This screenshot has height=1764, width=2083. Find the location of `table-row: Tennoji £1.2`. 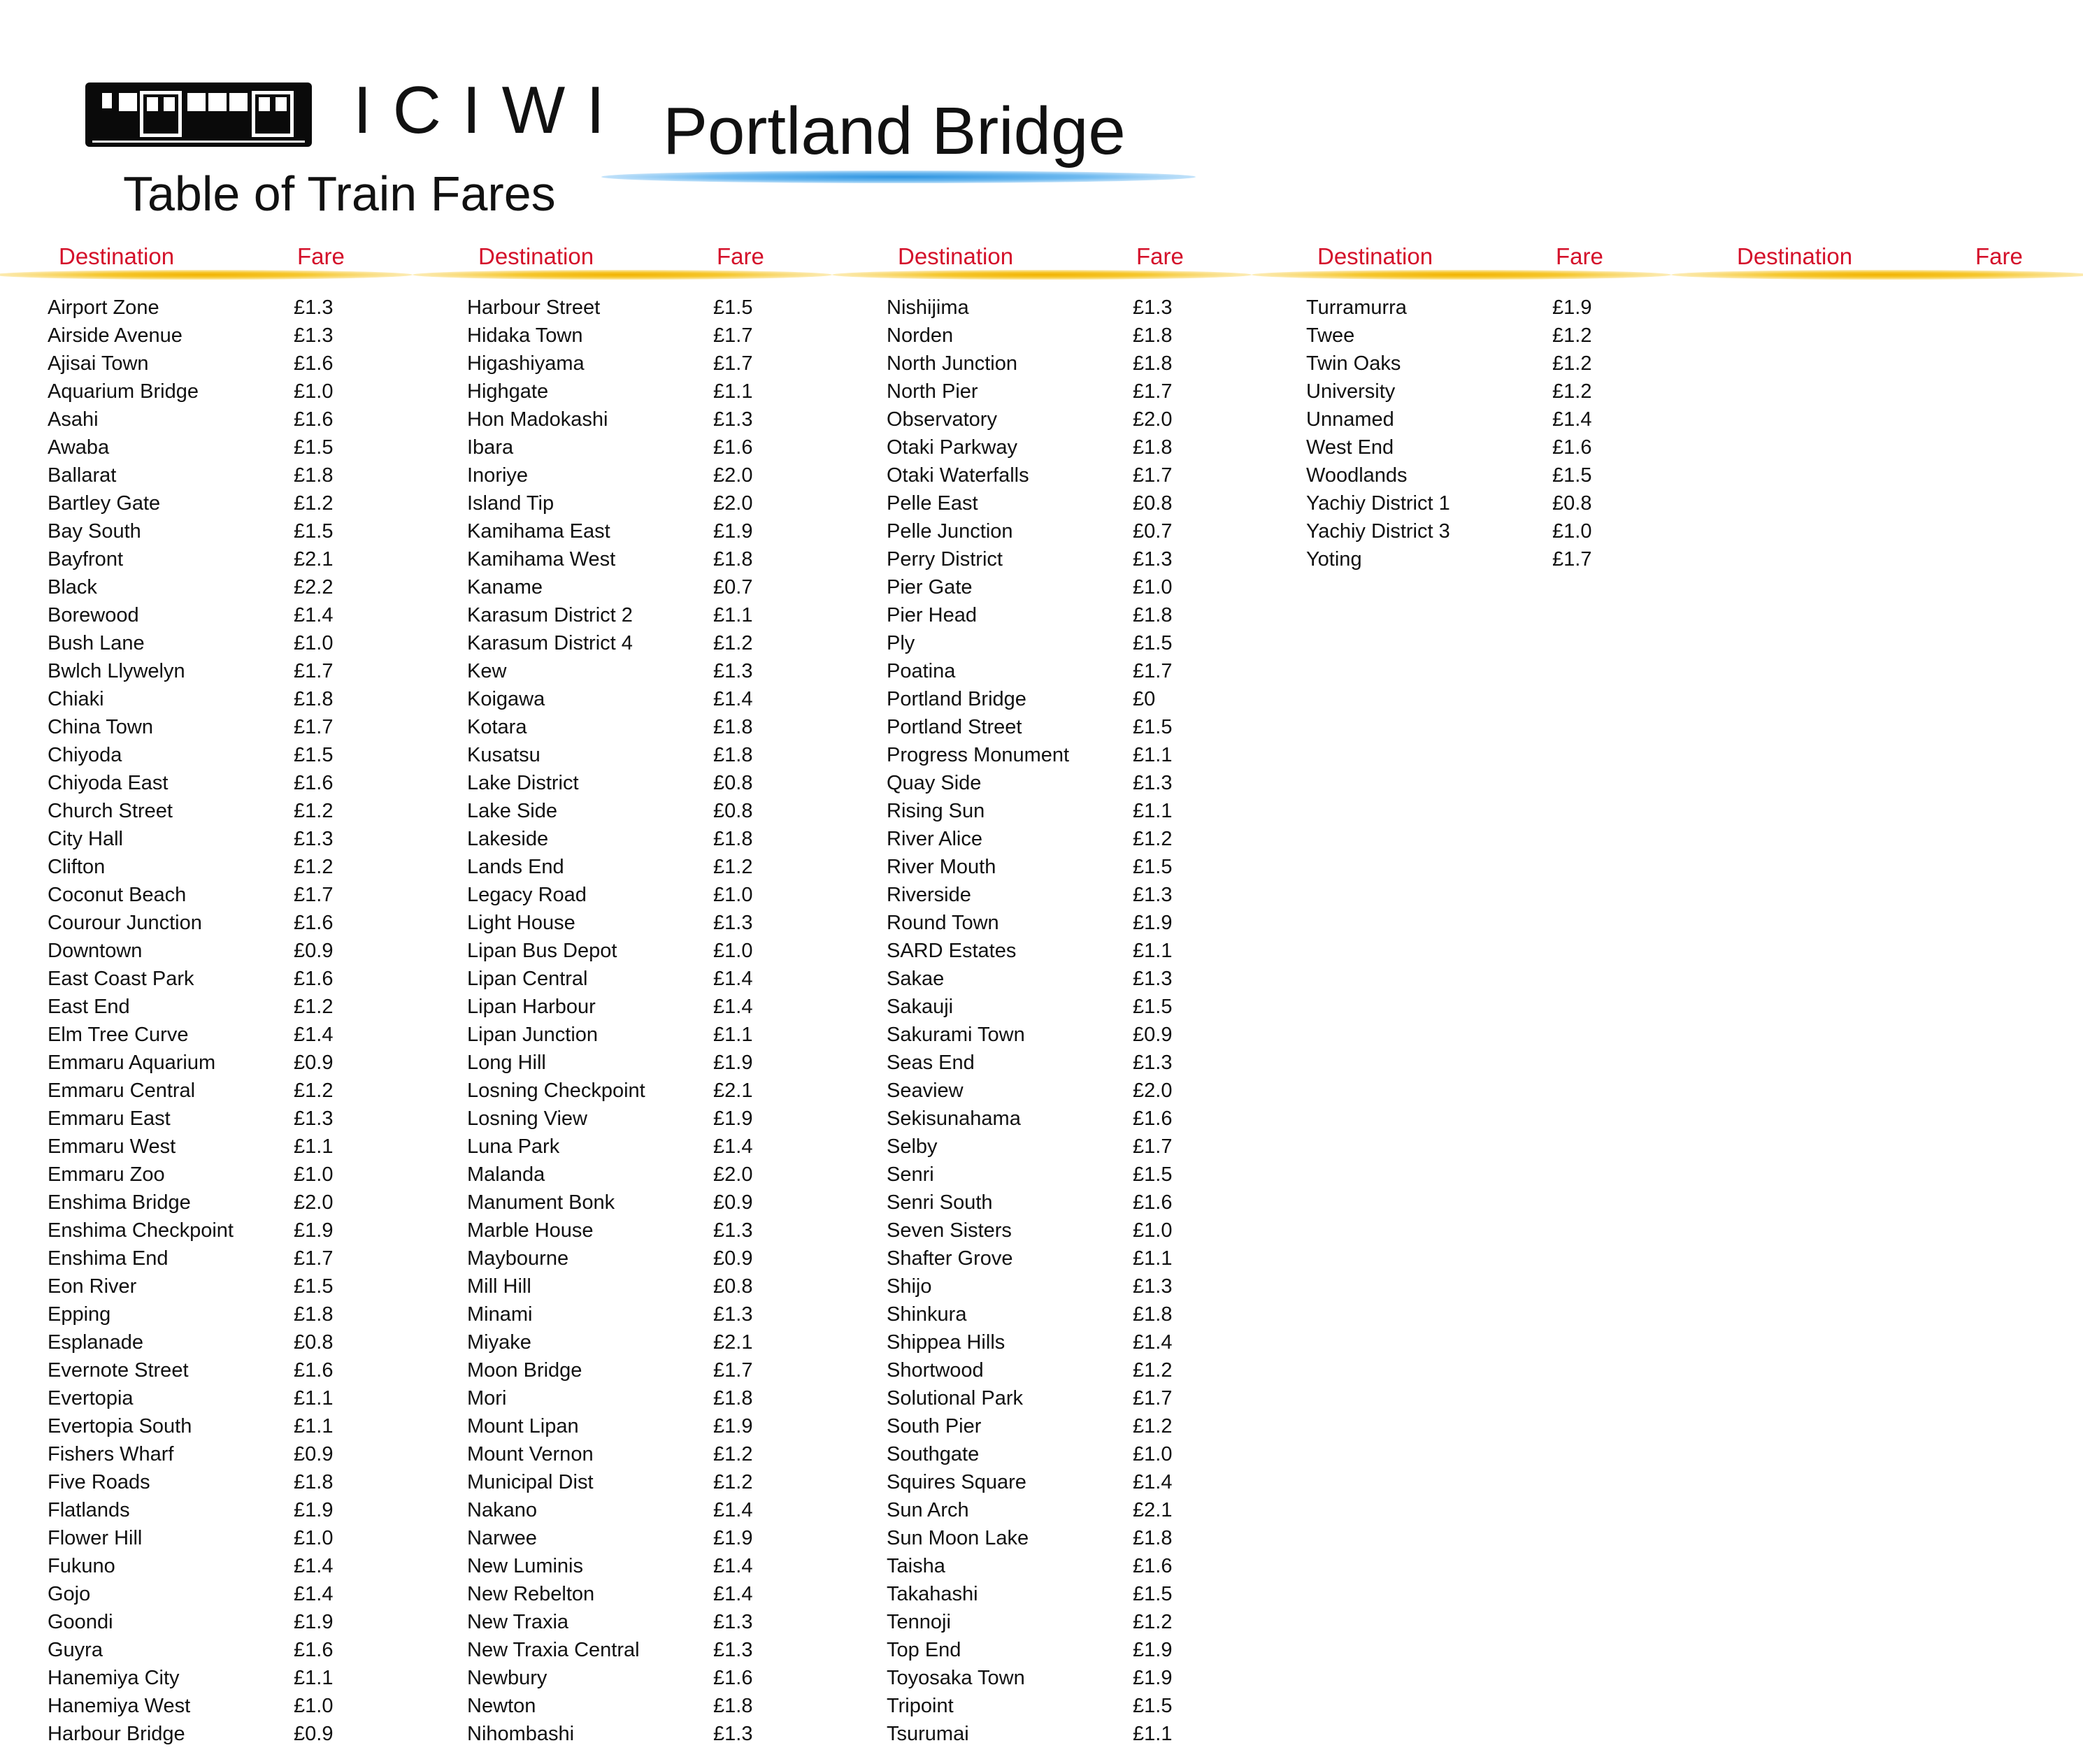

table-row: Tennoji £1.2 is located at coordinates (1049, 1622).